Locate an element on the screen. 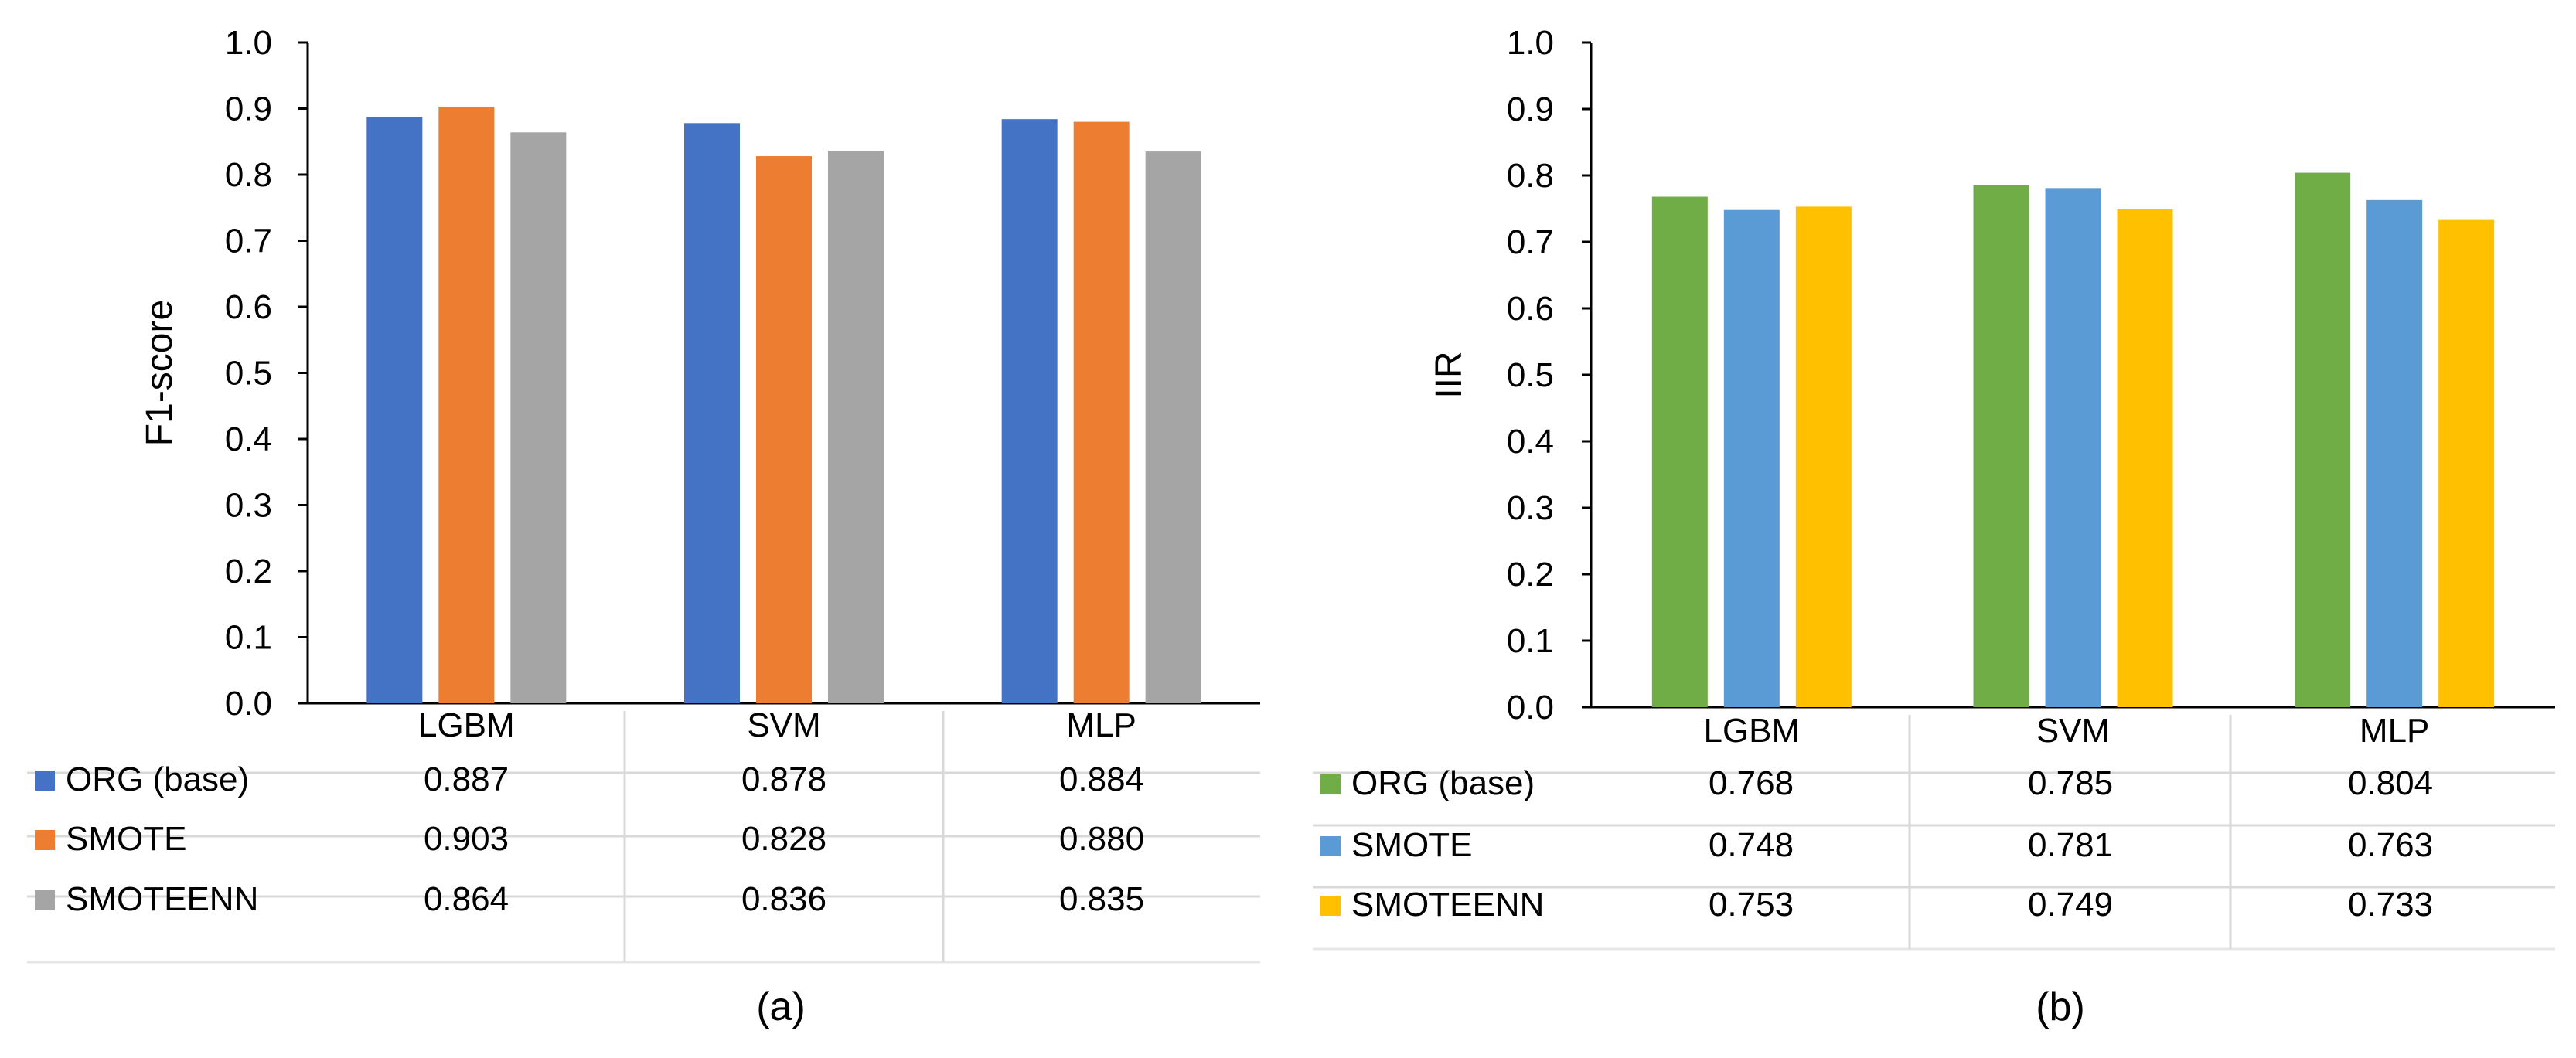 The width and height of the screenshot is (2576, 1058). y-axis-label: IIR is located at coordinates (1449, 374).